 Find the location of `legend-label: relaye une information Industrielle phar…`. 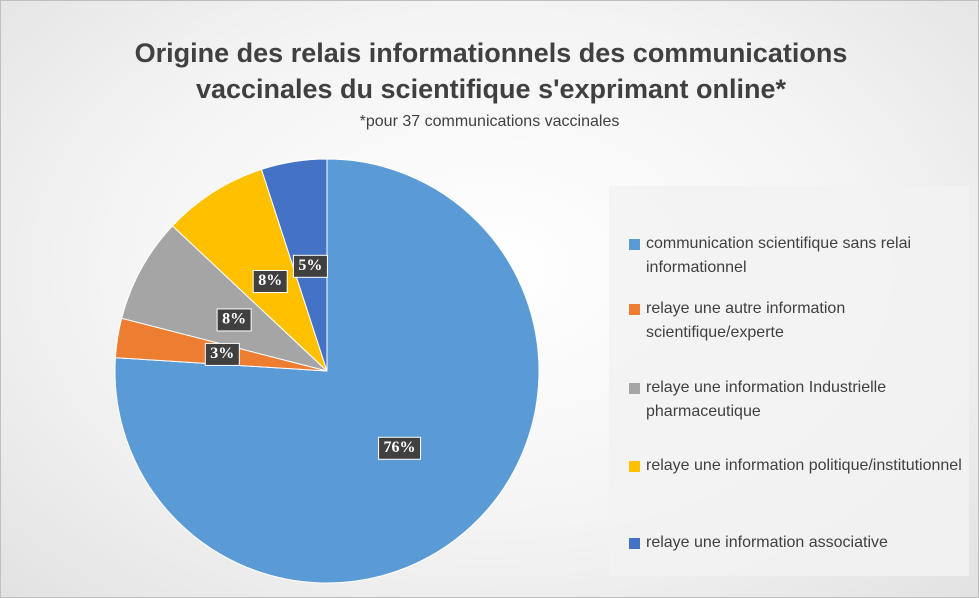

legend-label: relaye une information Industrielle phar… is located at coordinates (766, 399).